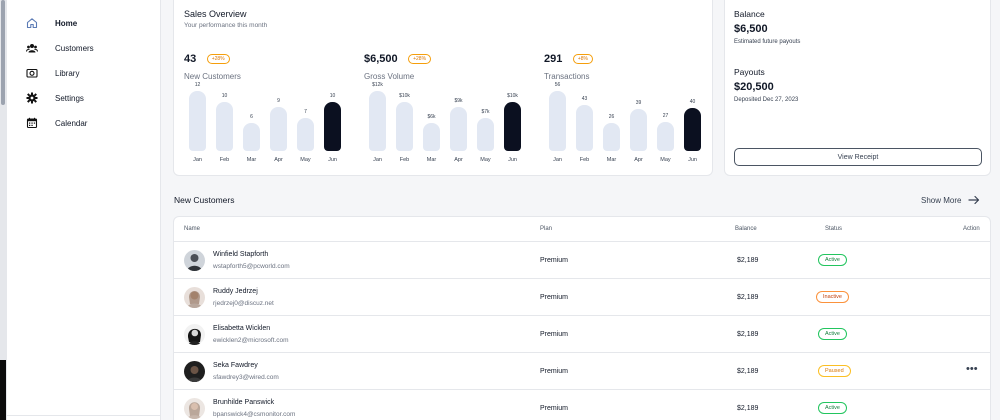  Describe the element at coordinates (451, 65) in the screenshot. I see `metric-gross-volume: $6,500 +28% Gross Volume` at that location.